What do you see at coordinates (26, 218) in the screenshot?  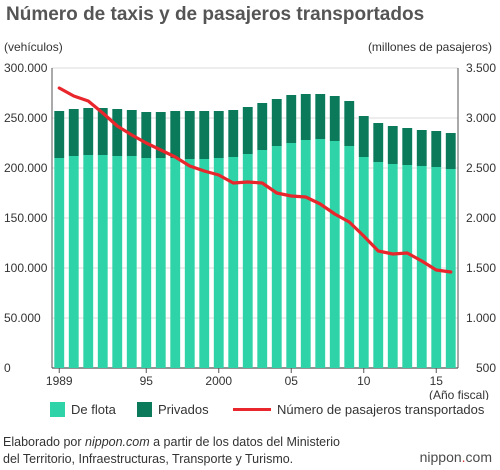 I see `y-left-tick-label: 150.000` at bounding box center [26, 218].